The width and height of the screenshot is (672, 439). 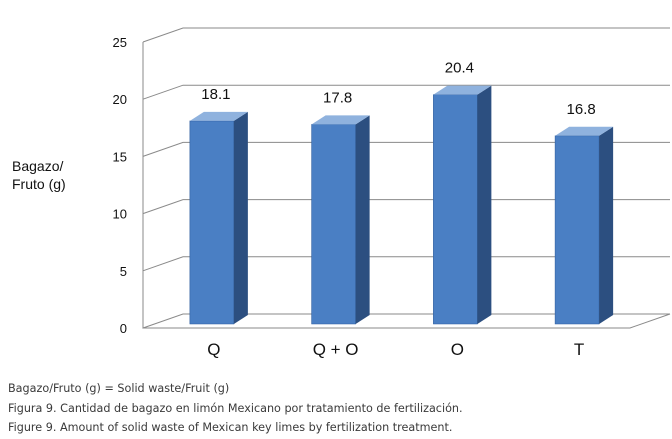 What do you see at coordinates (337, 97) in the screenshot?
I see `data-label: 17.8` at bounding box center [337, 97].